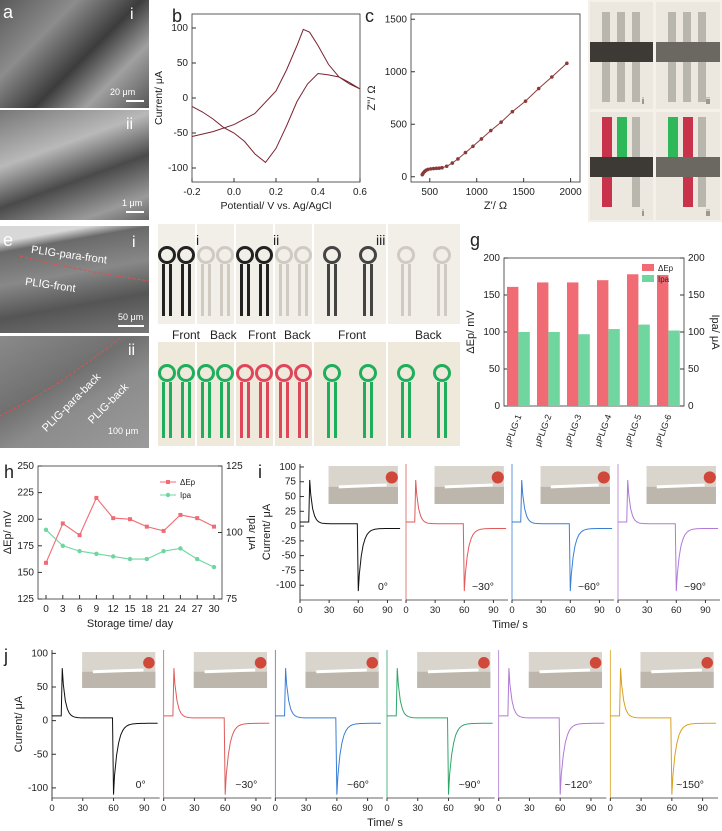 This screenshot has height=831, width=722. Describe the element at coordinates (8, 12) in the screenshot. I see `panel-letter-a: a` at that location.